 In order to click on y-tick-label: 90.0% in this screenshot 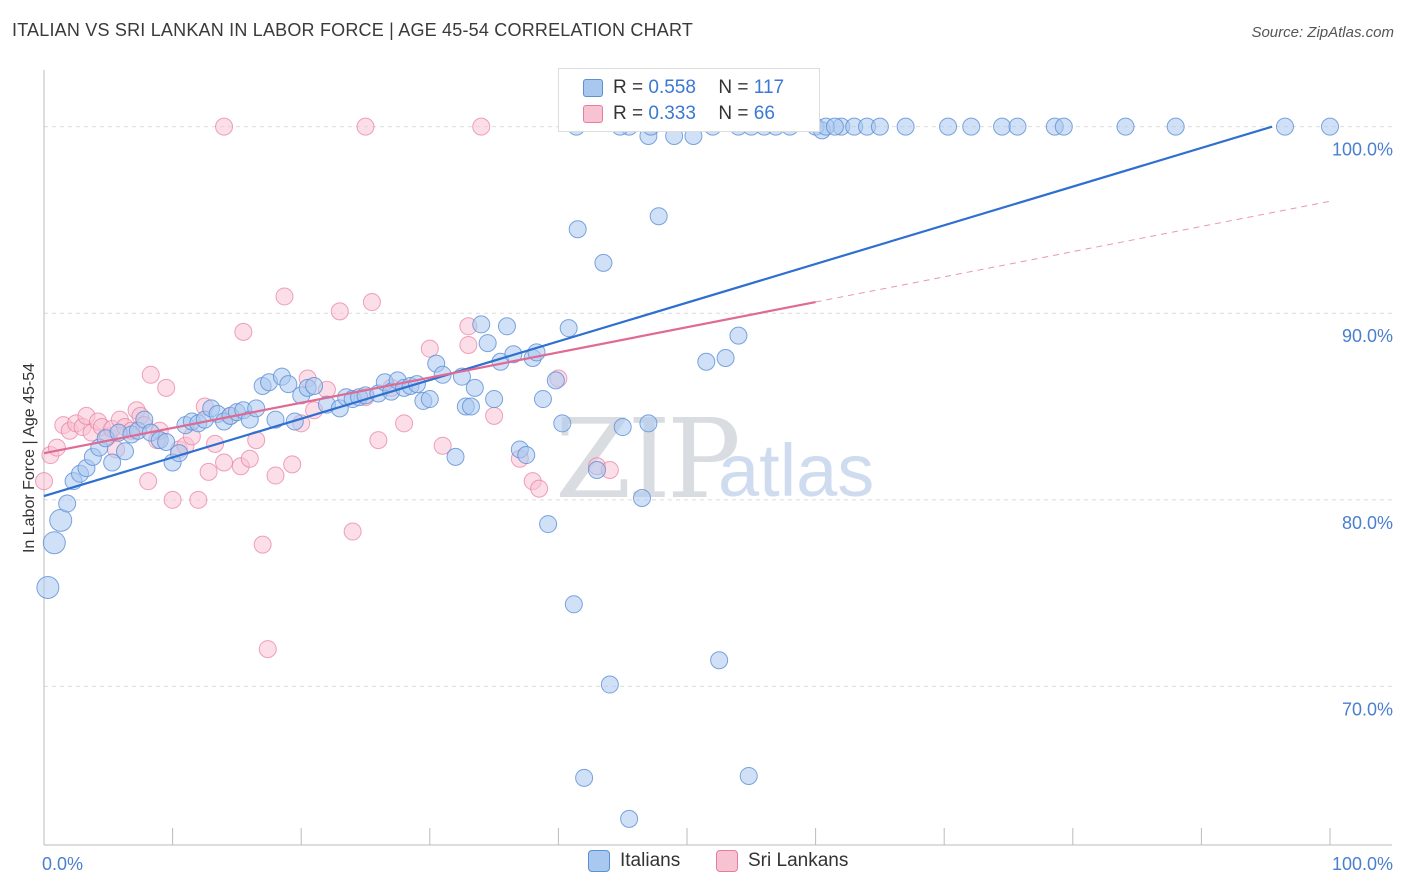, I will do `click(1367, 336)`.